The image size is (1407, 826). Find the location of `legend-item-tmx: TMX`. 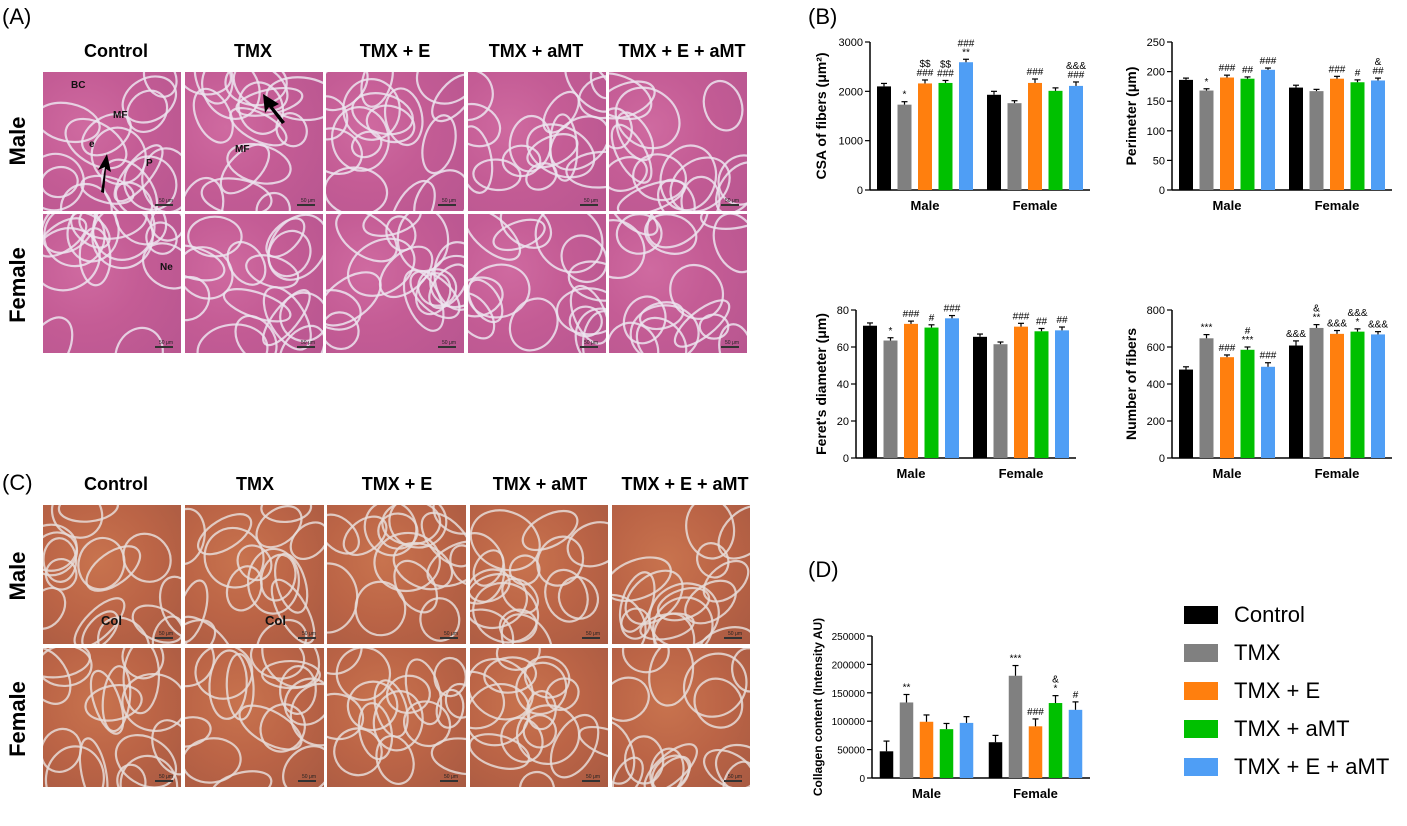

legend-item-tmx: TMX is located at coordinates (1232, 653).